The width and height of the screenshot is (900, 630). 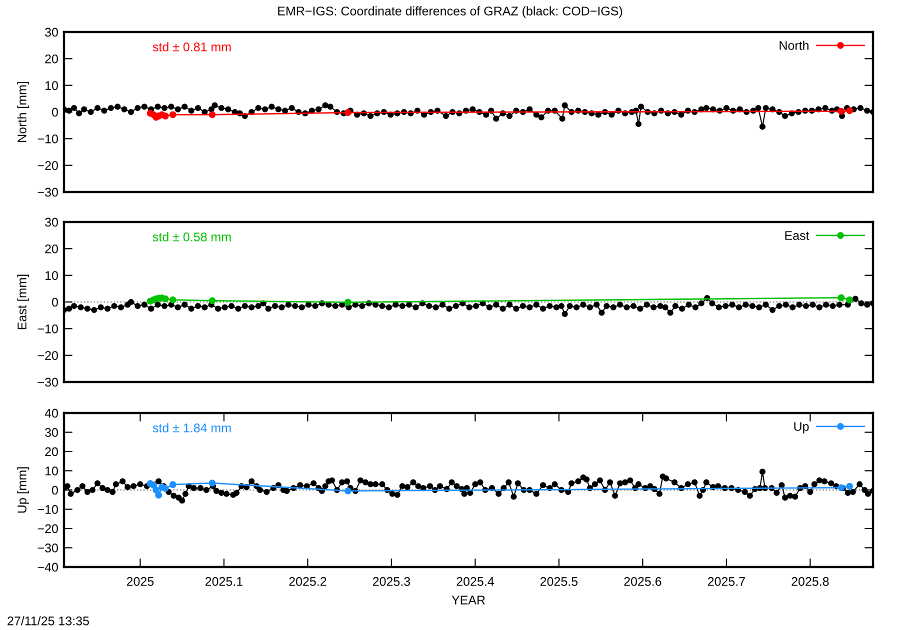 What do you see at coordinates (223, 581) in the screenshot?
I see `x-tick-label: 2025.1` at bounding box center [223, 581].